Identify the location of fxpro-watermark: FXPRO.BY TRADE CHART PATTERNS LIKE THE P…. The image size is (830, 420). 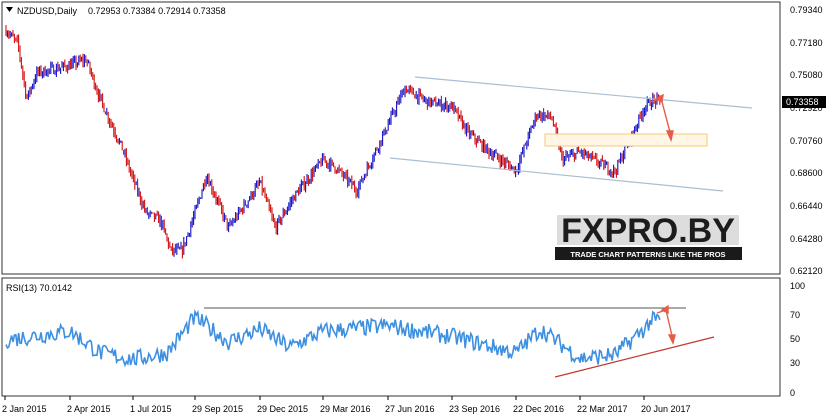
(648, 236).